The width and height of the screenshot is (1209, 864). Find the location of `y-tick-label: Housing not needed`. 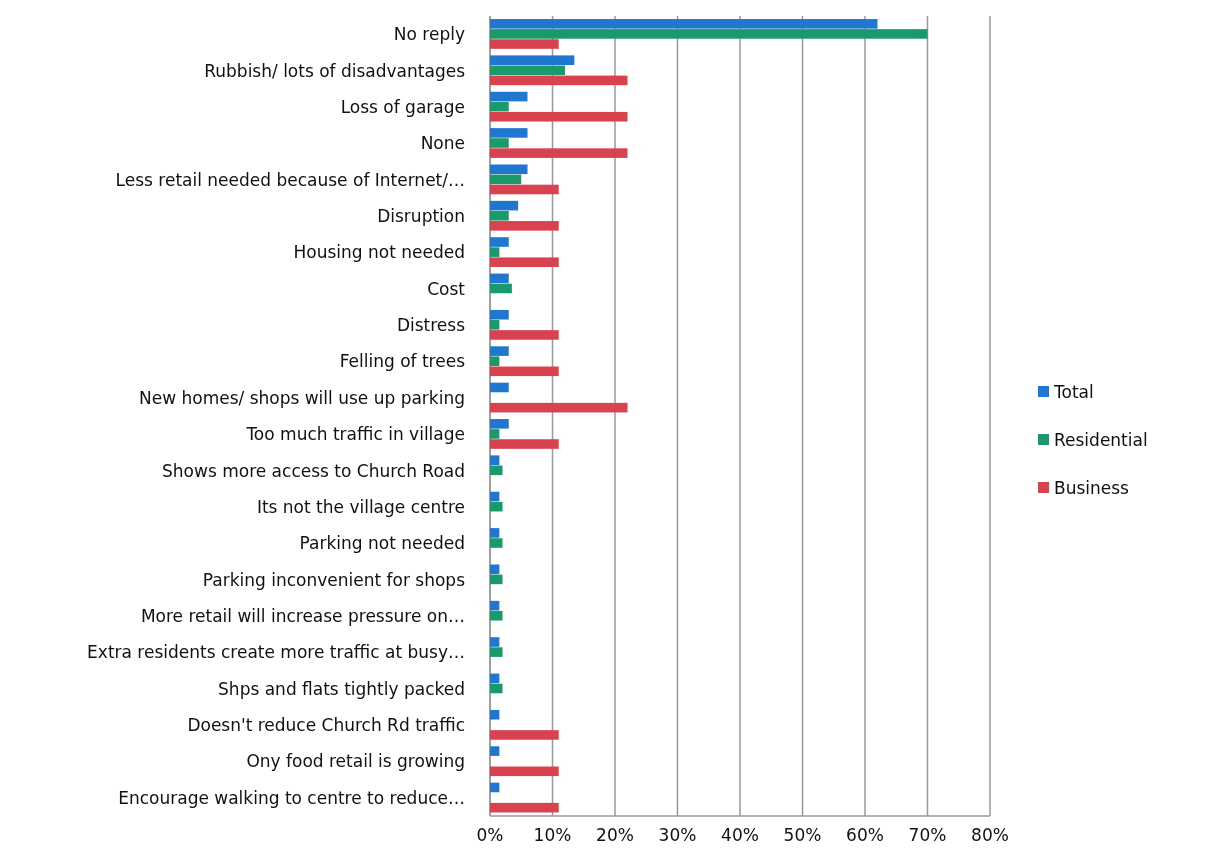

y-tick-label: Housing not needed is located at coordinates (379, 252).